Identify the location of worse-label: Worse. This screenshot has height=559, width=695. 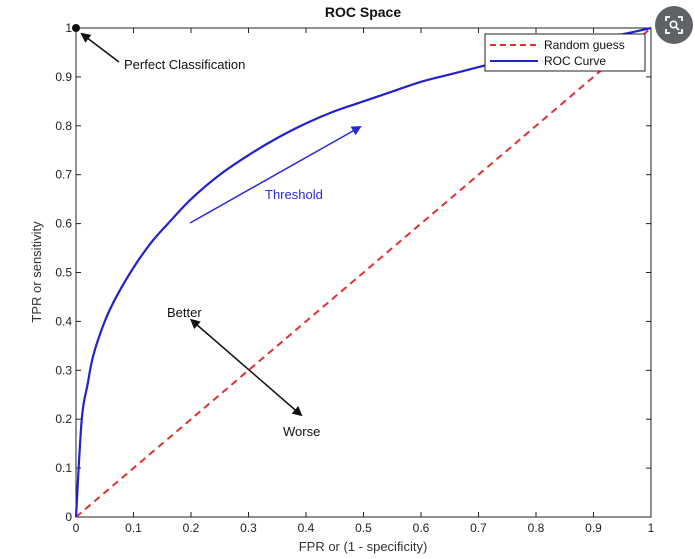
(301, 431).